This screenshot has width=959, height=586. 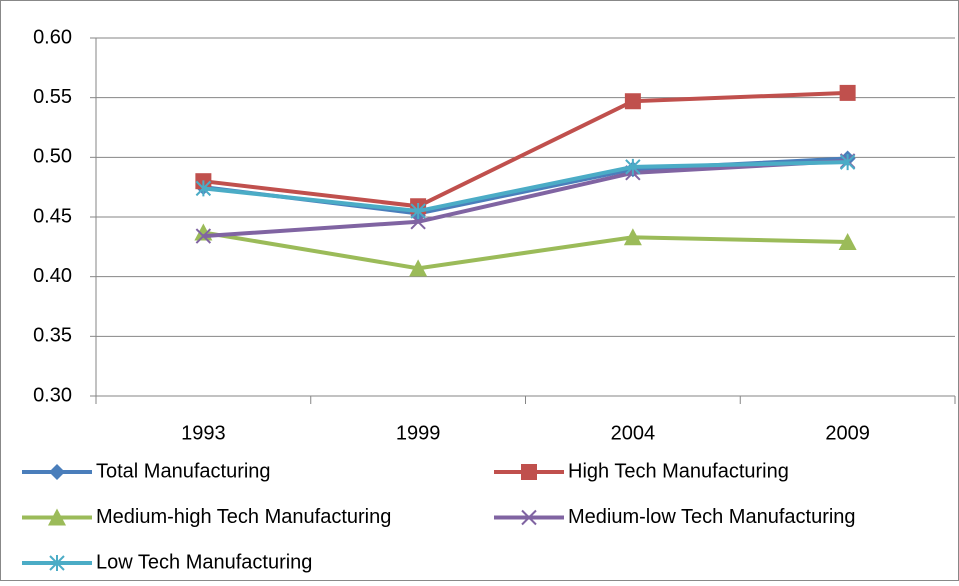 What do you see at coordinates (52, 336) in the screenshot?
I see `y-tick-label: 0.35` at bounding box center [52, 336].